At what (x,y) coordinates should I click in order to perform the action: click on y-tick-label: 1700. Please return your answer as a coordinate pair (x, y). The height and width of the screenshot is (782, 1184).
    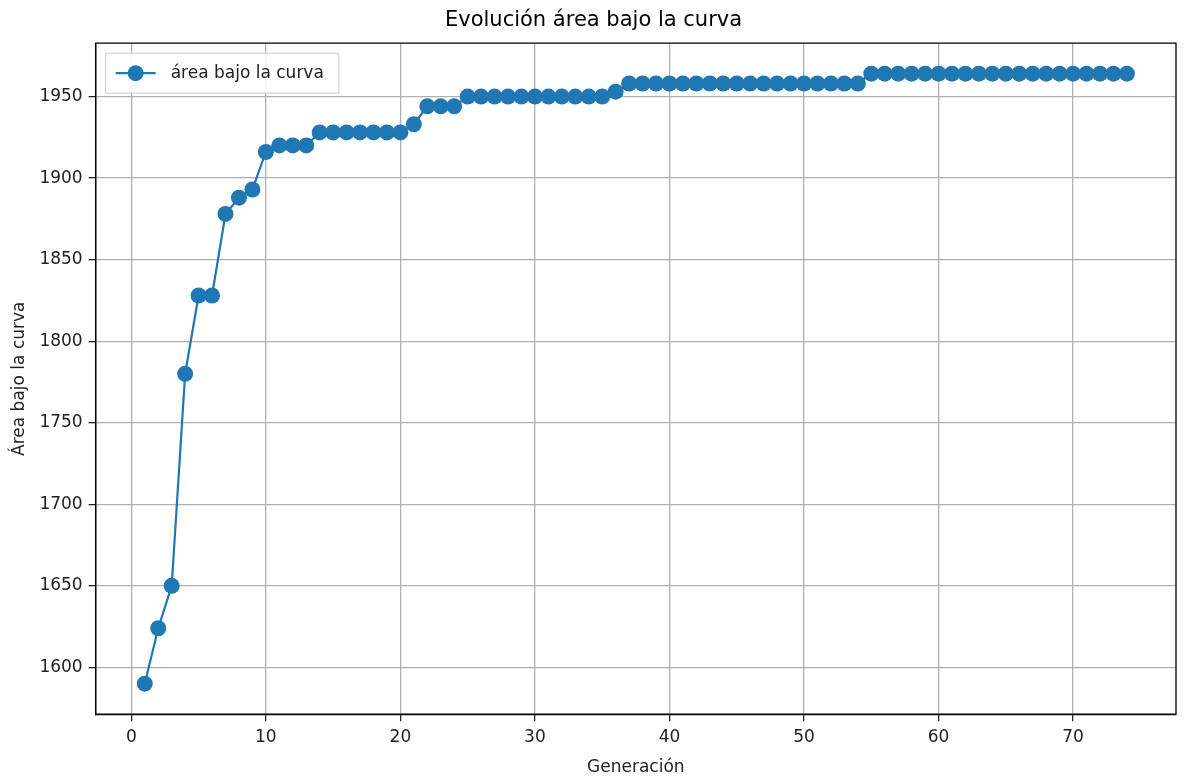
    Looking at the image, I should click on (61, 502).